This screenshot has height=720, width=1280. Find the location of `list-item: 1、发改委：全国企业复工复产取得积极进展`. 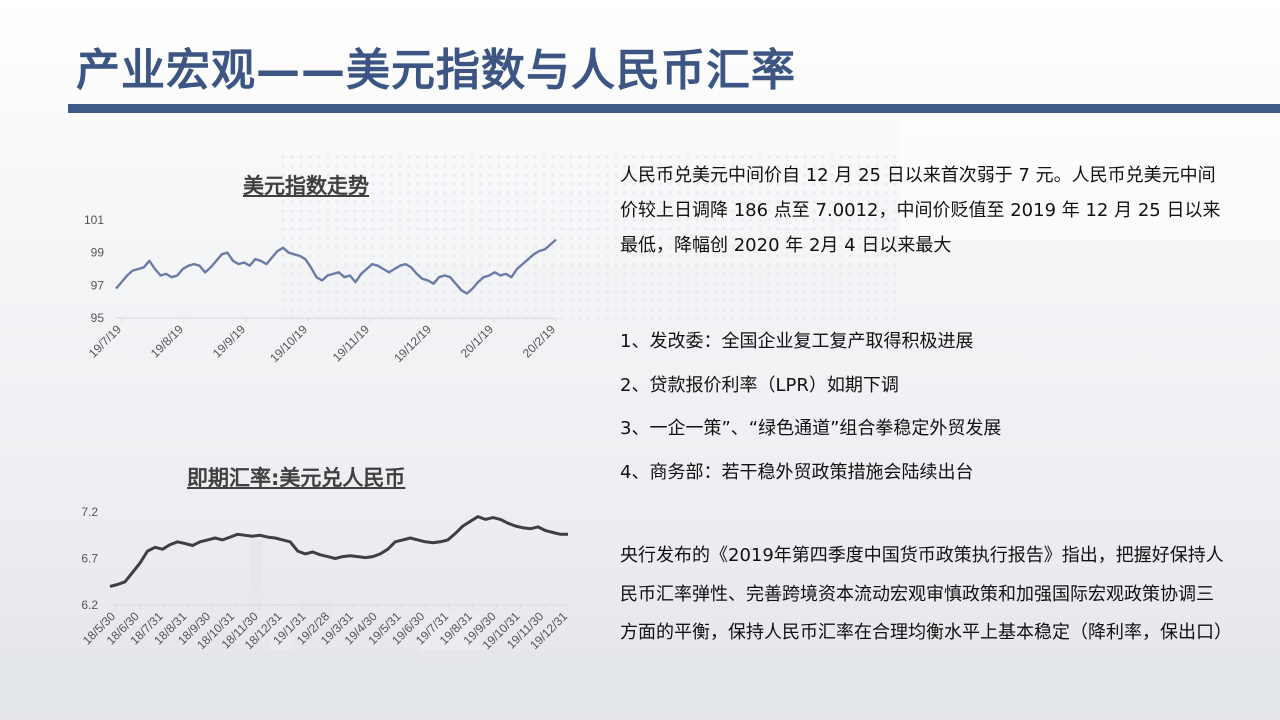

list-item: 1、发改委：全国企业复工复产取得积极进展 is located at coordinates (797, 341).